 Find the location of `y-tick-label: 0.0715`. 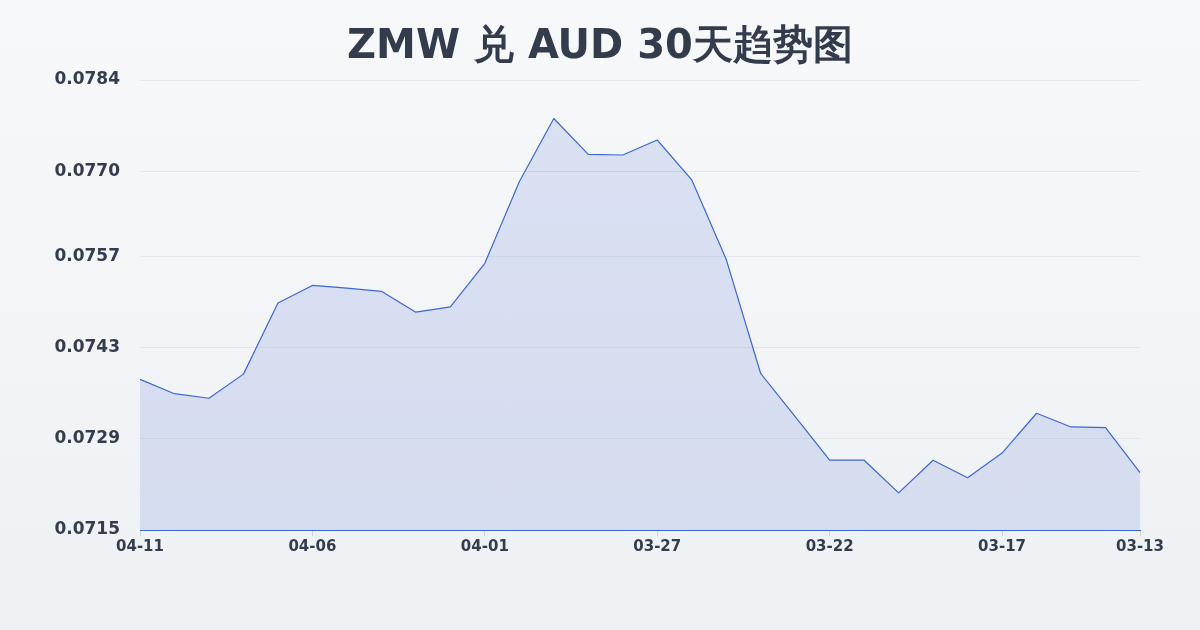

y-tick-label: 0.0715 is located at coordinates (87, 528).